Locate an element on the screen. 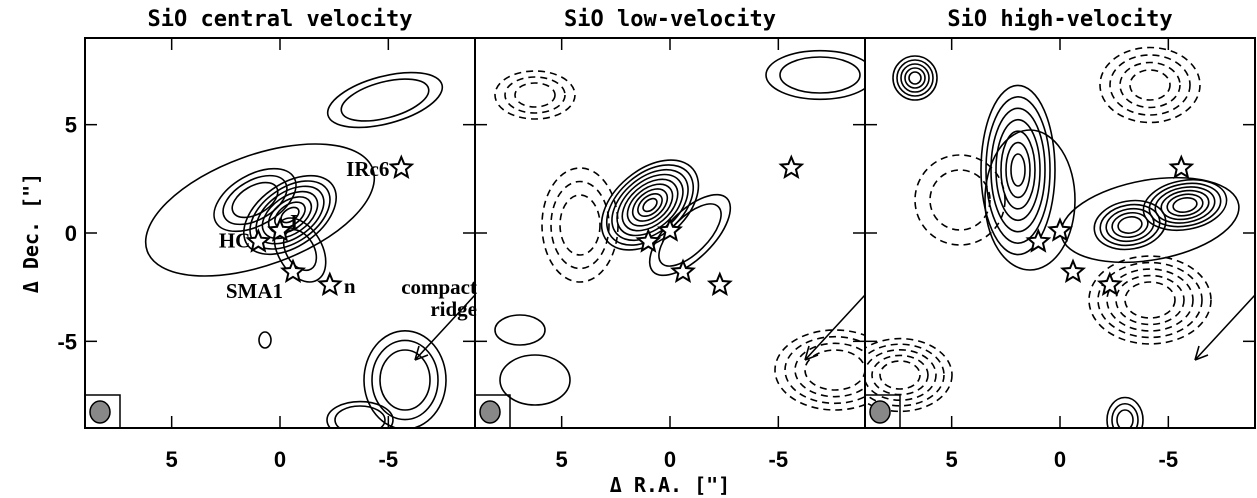  x-axis-label: Δ R.A. ["] is located at coordinates (670, 485).